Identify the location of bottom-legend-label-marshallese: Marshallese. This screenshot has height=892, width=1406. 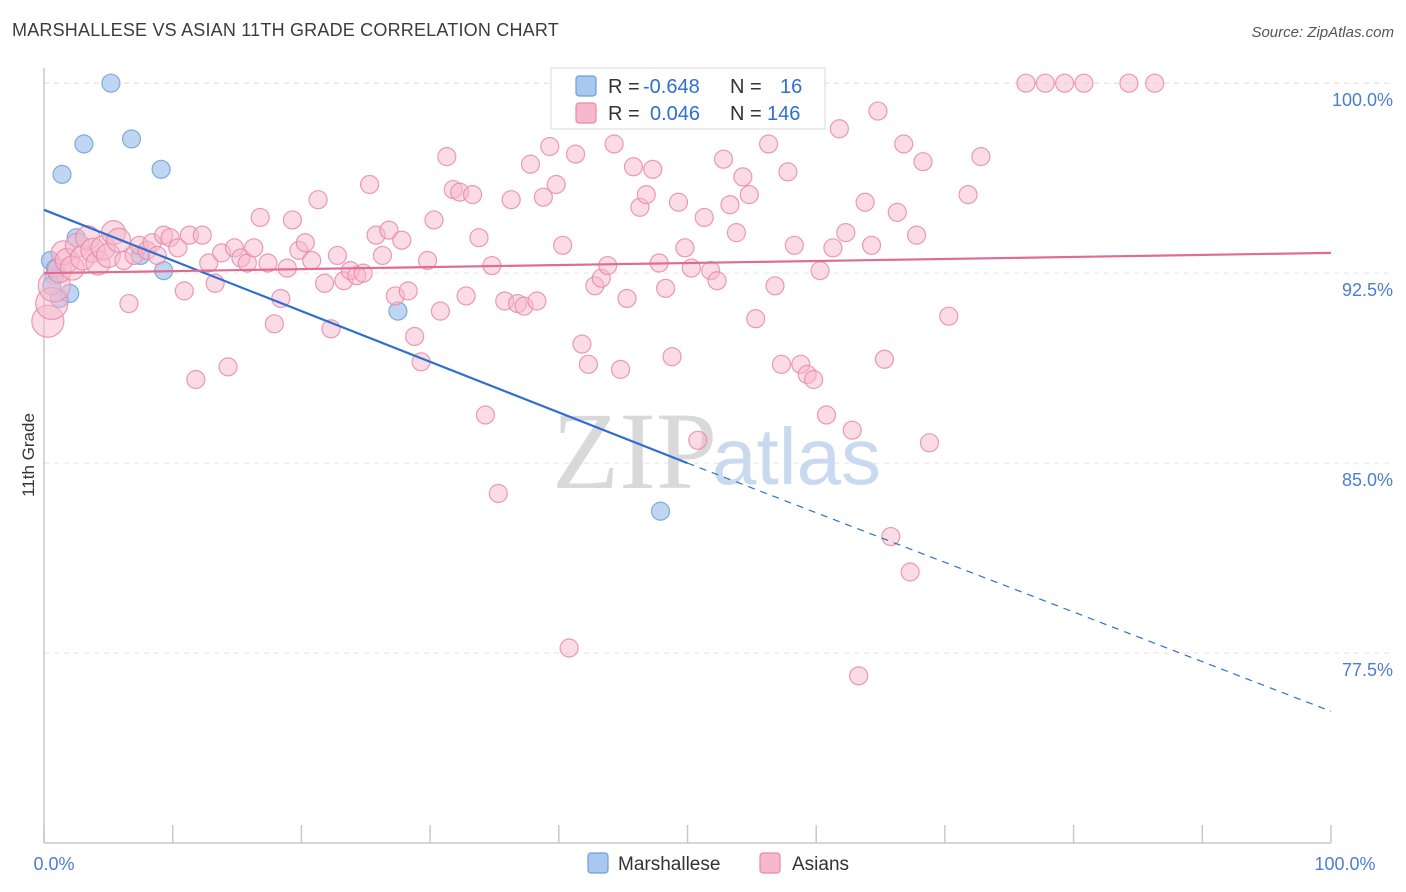
(669, 864).